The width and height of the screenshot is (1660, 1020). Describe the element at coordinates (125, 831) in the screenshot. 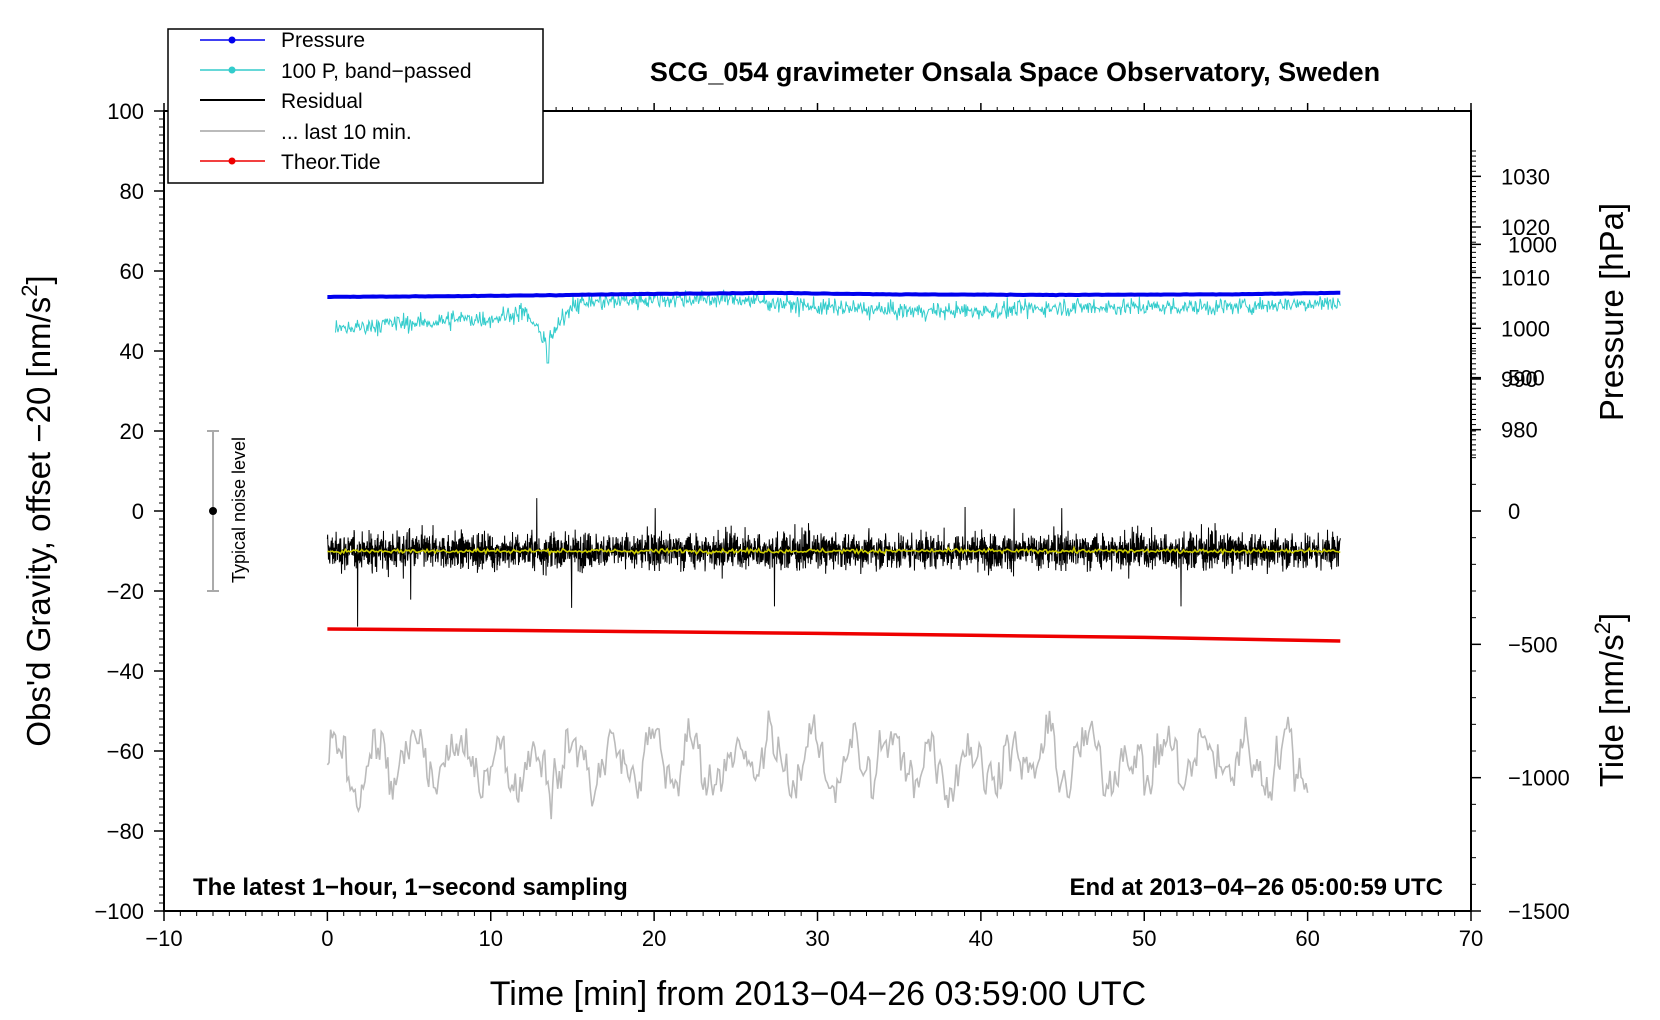

I see `y-tick-label: −80` at that location.